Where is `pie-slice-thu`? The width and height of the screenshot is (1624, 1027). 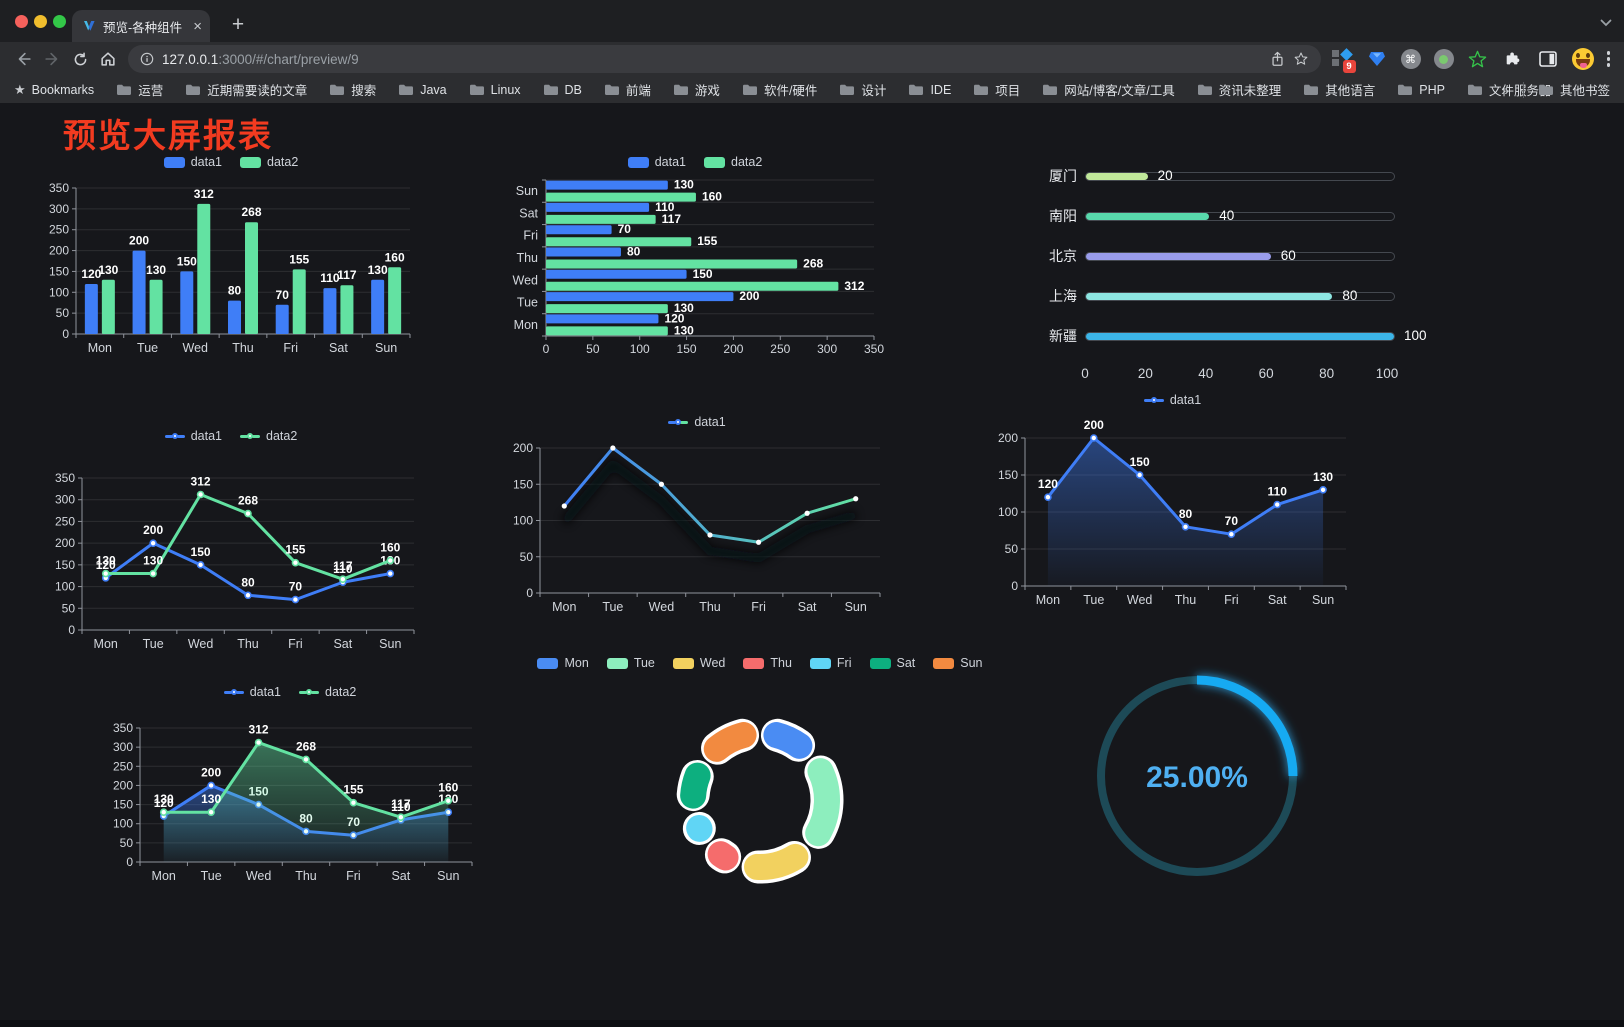 pie-slice-thu is located at coordinates (723, 856).